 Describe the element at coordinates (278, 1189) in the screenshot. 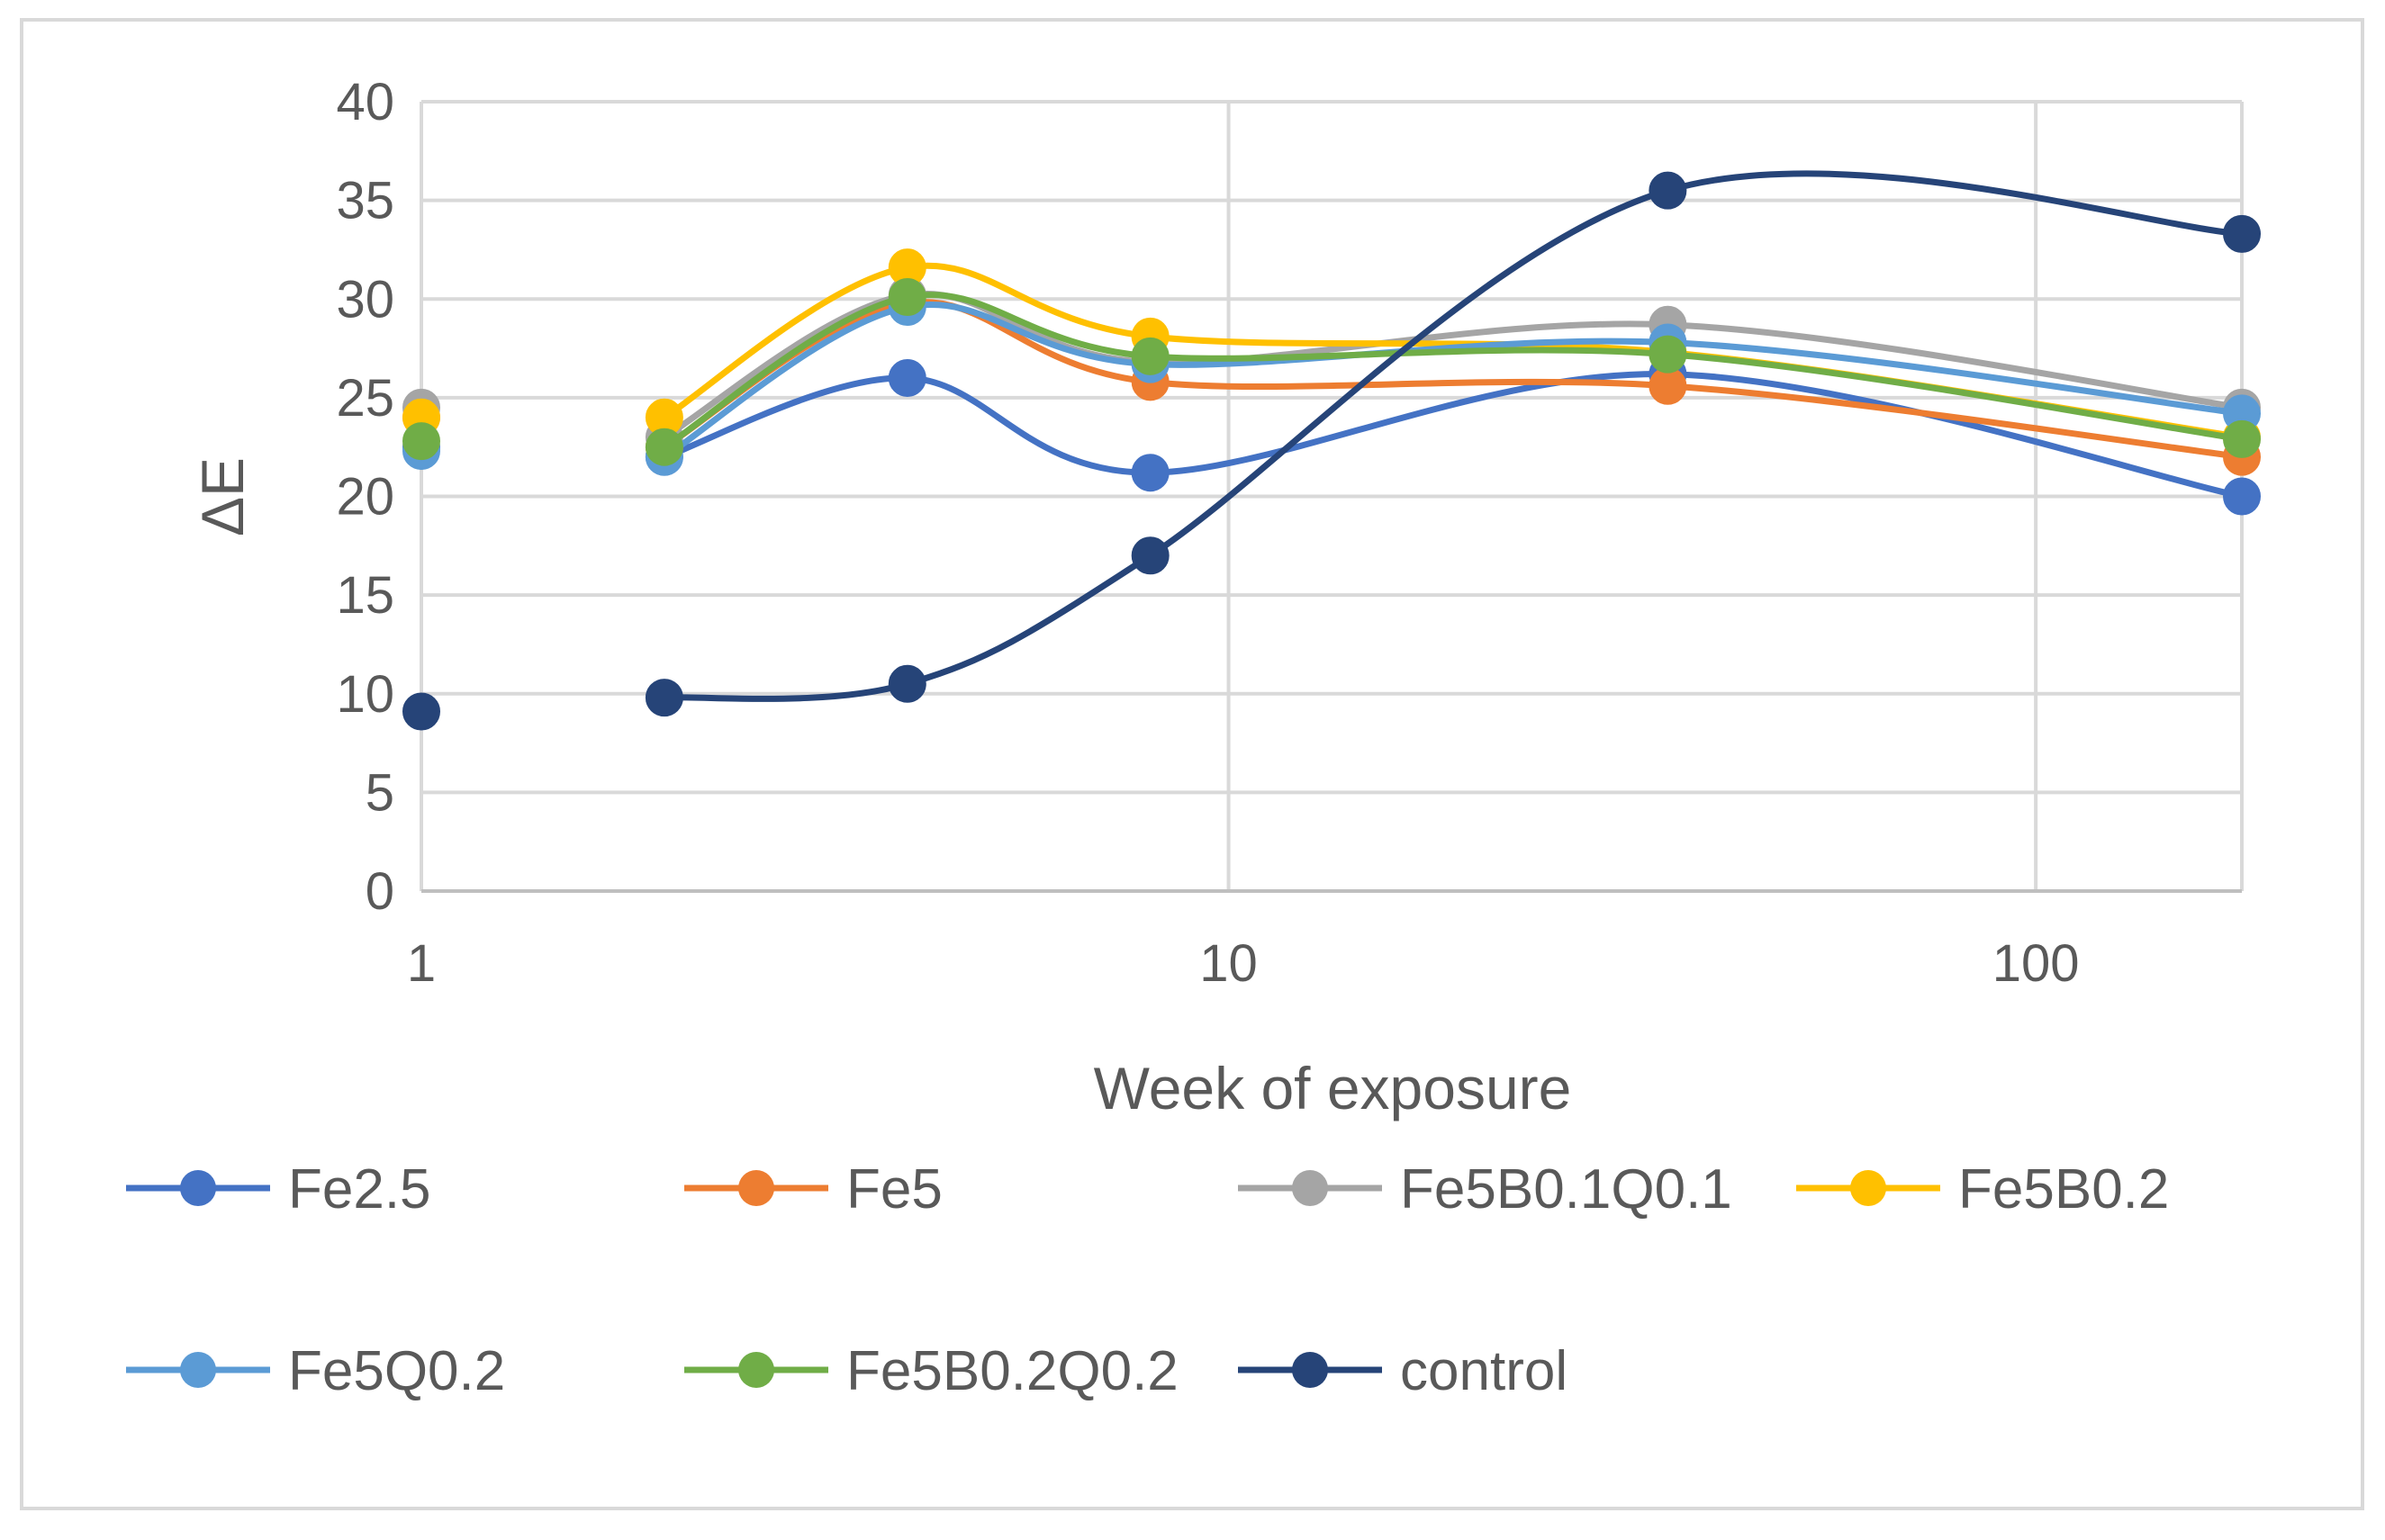

I see `legend-item: Fe2.5` at that location.